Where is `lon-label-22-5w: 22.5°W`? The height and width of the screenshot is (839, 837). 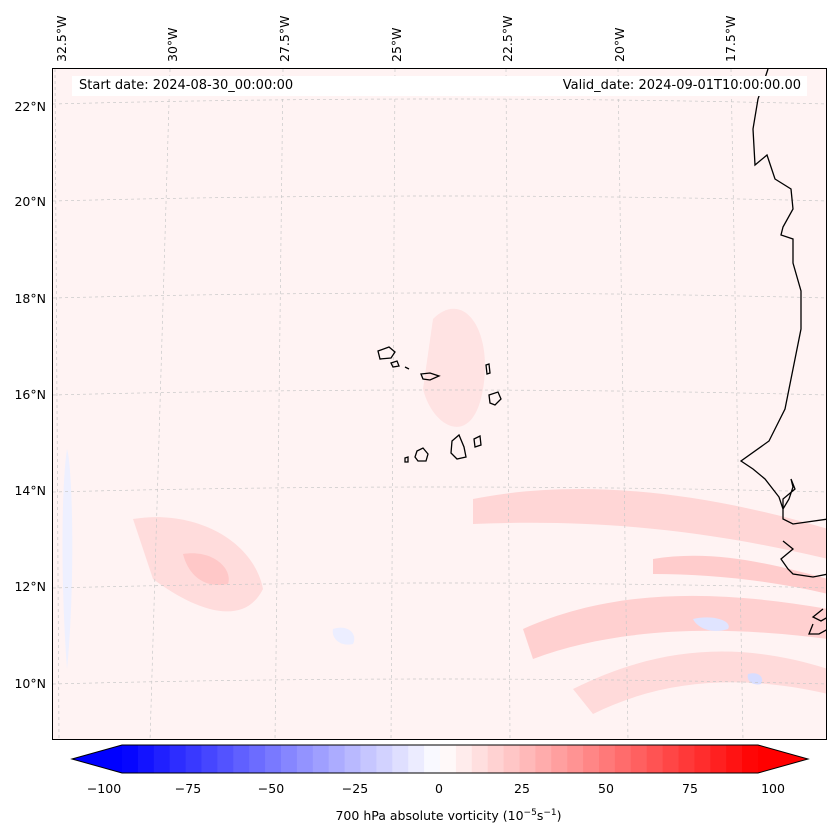
lon-label-22-5w: 22.5°W is located at coordinates (507, 38).